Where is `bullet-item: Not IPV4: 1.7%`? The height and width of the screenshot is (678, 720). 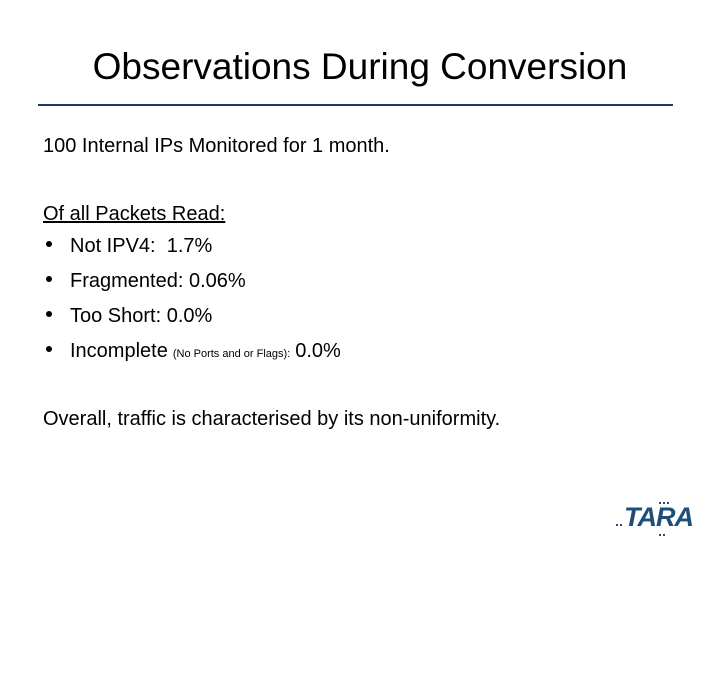 bullet-item: Not IPV4: 1.7% is located at coordinates (192, 252).